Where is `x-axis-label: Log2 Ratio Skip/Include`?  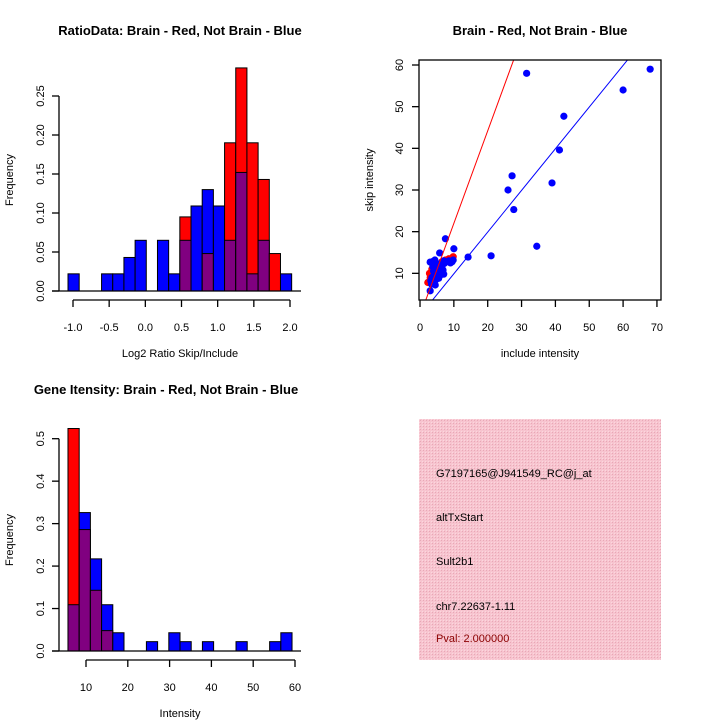 x-axis-label: Log2 Ratio Skip/Include is located at coordinates (180, 354).